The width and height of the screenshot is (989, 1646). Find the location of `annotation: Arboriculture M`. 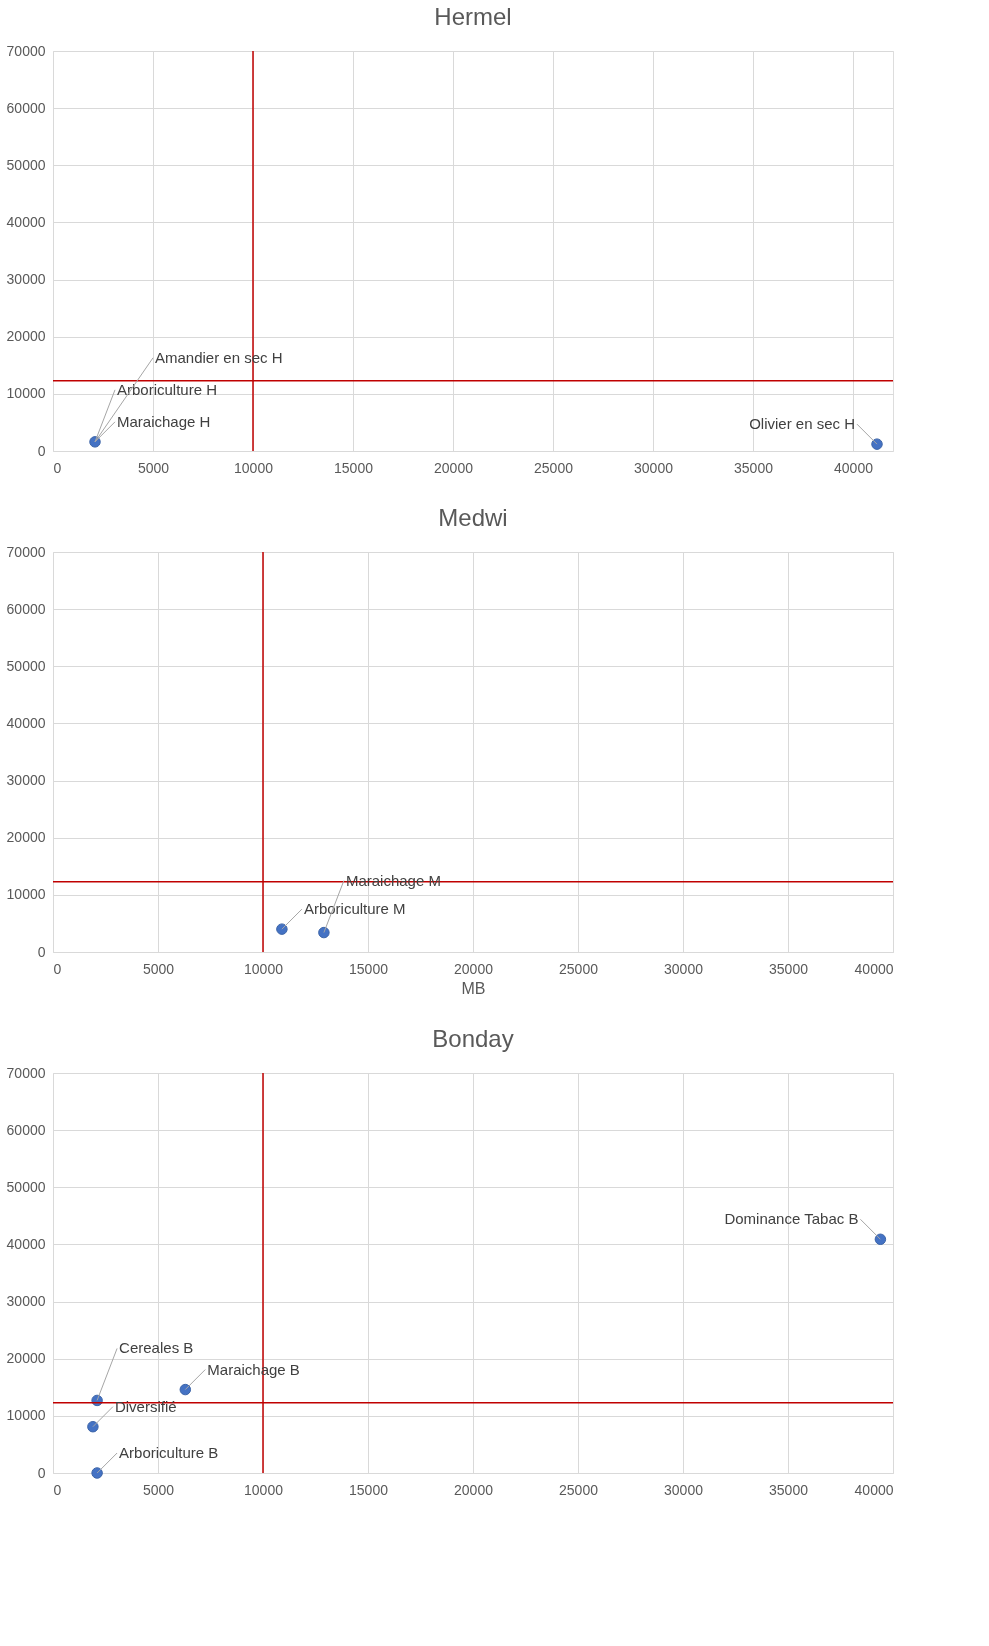

annotation: Arboriculture M is located at coordinates (354, 909).